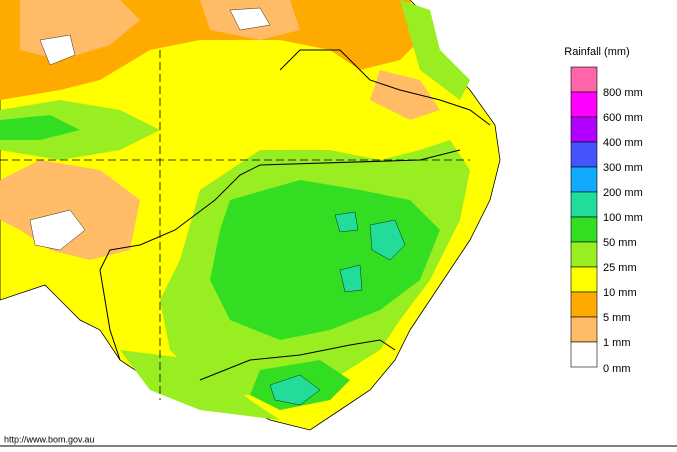 The width and height of the screenshot is (677, 452). Describe the element at coordinates (620, 268) in the screenshot. I see `legend-label: 25 mm` at that location.